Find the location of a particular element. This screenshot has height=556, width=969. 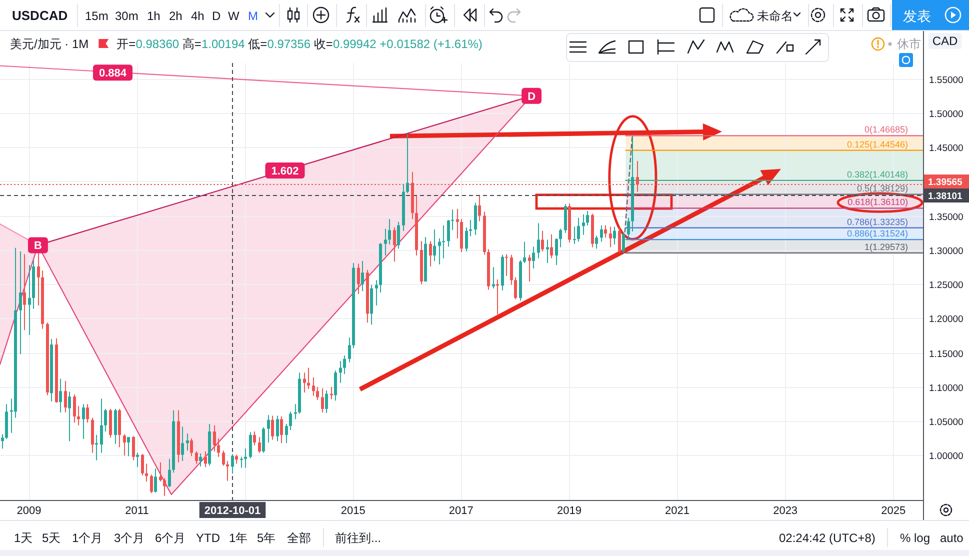

y-axis-title: CAD is located at coordinates (945, 41).